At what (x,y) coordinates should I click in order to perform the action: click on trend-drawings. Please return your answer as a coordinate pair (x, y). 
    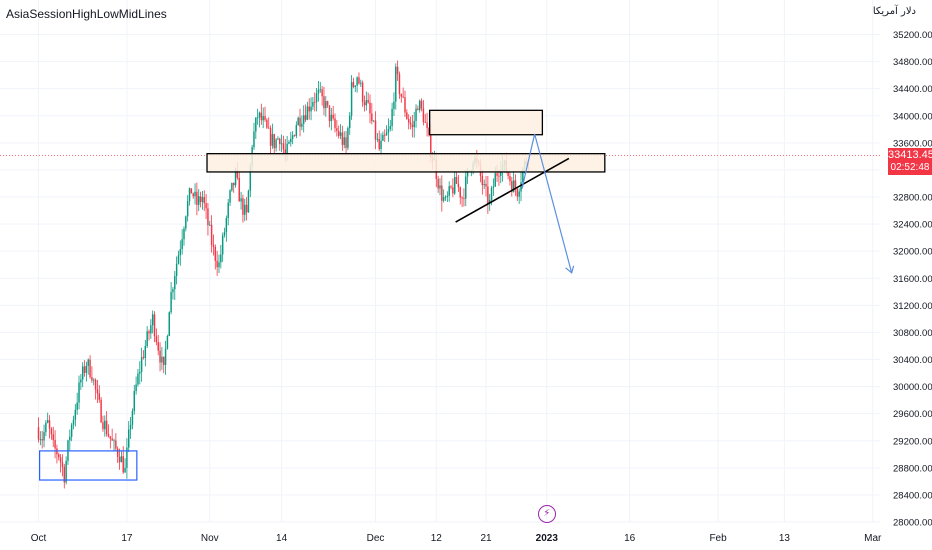
    Looking at the image, I should click on (515, 203).